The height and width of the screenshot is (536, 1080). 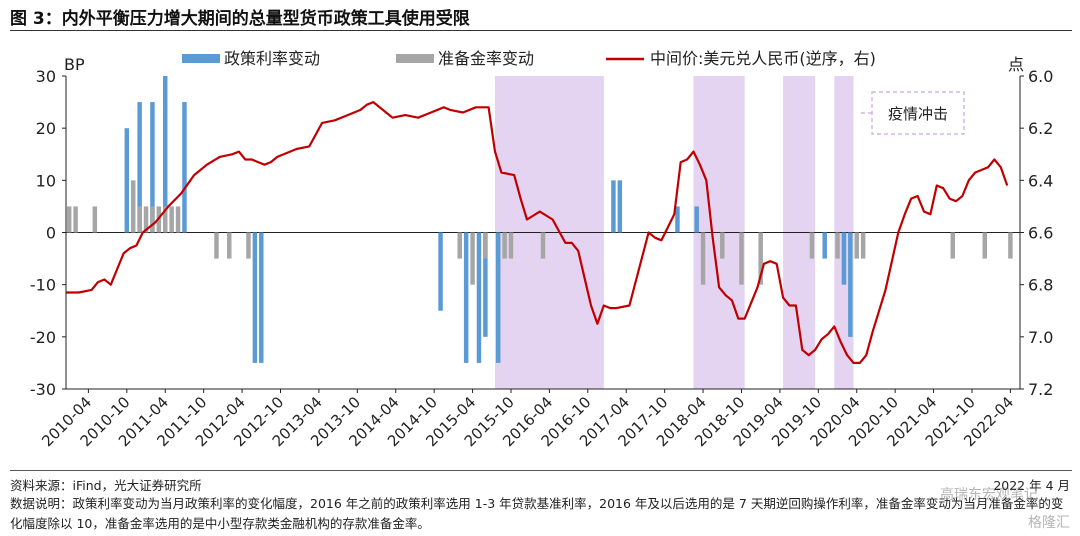 I want to click on left-axis-unit: BP, so click(x=74, y=64).